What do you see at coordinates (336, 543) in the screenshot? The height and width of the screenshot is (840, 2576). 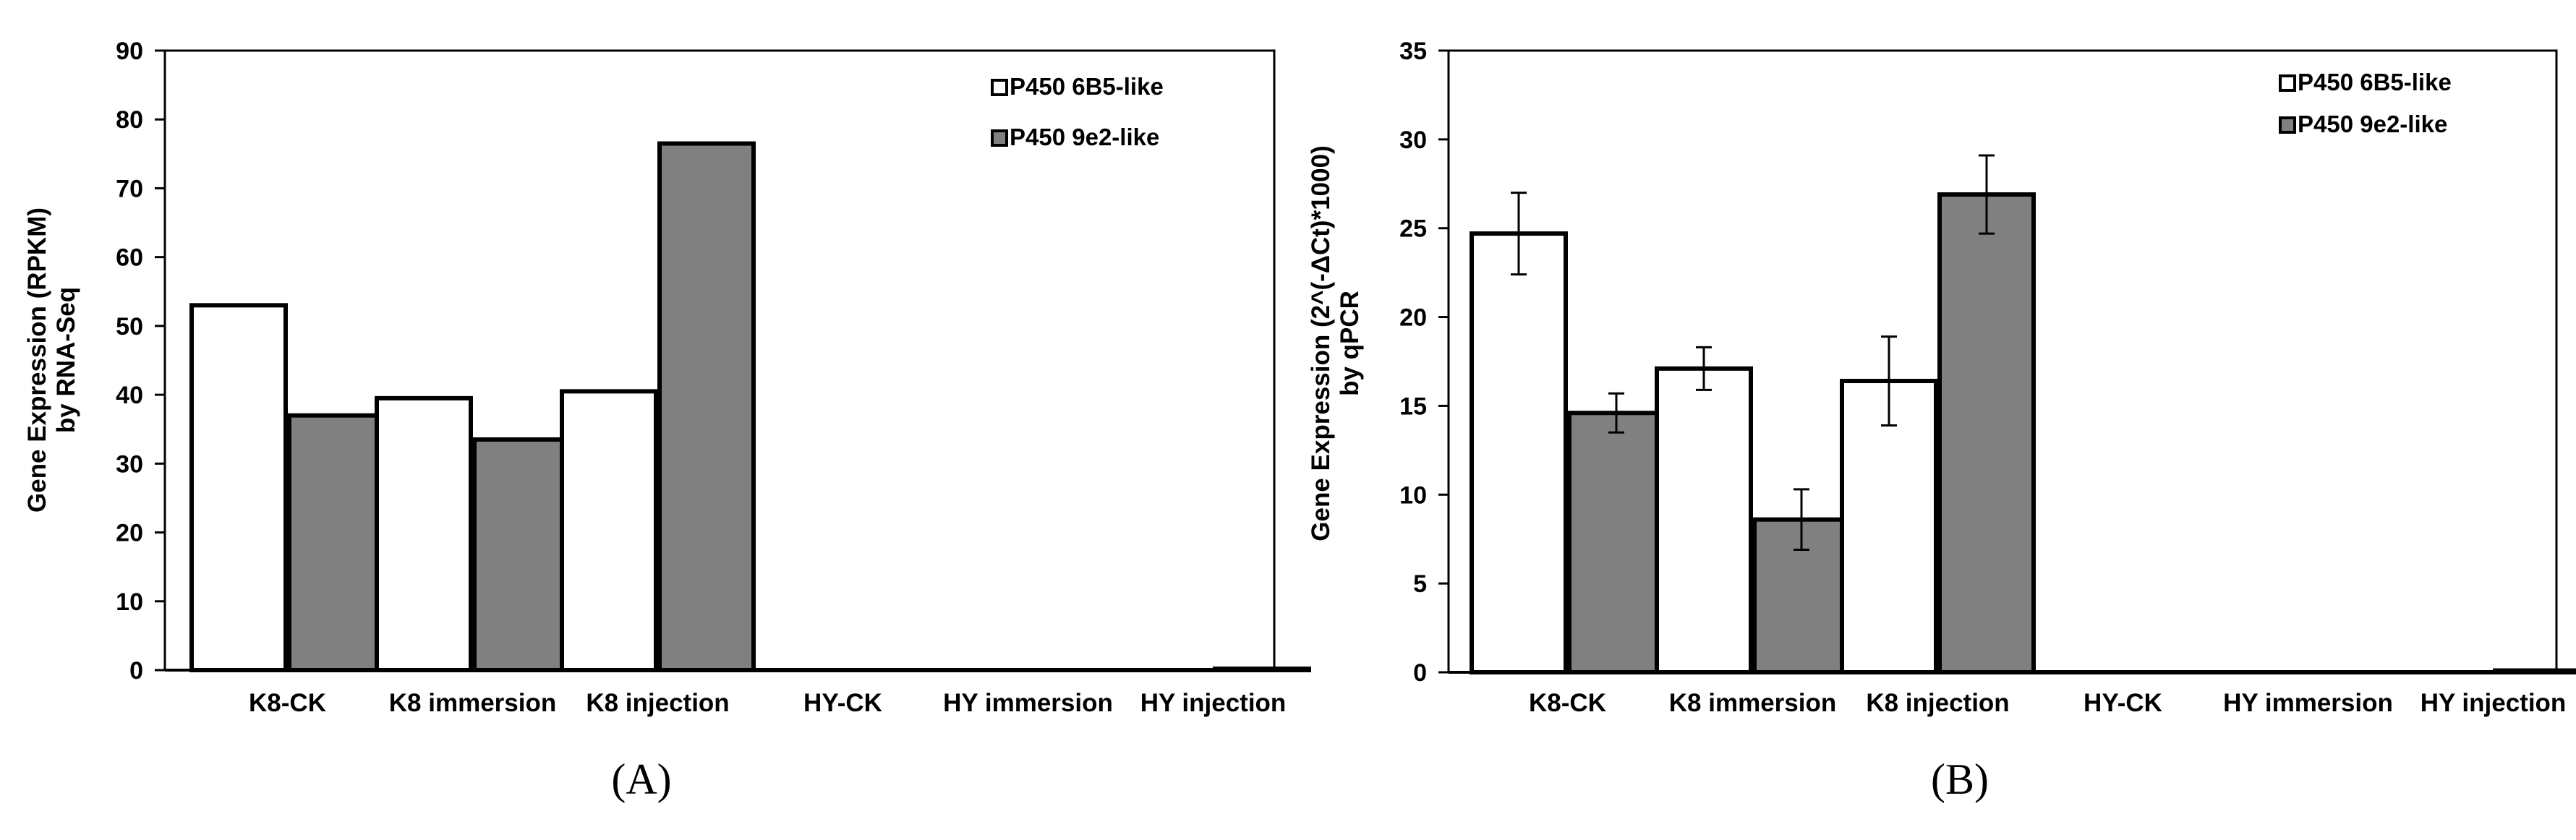 I see `bar-a-0-s1` at bounding box center [336, 543].